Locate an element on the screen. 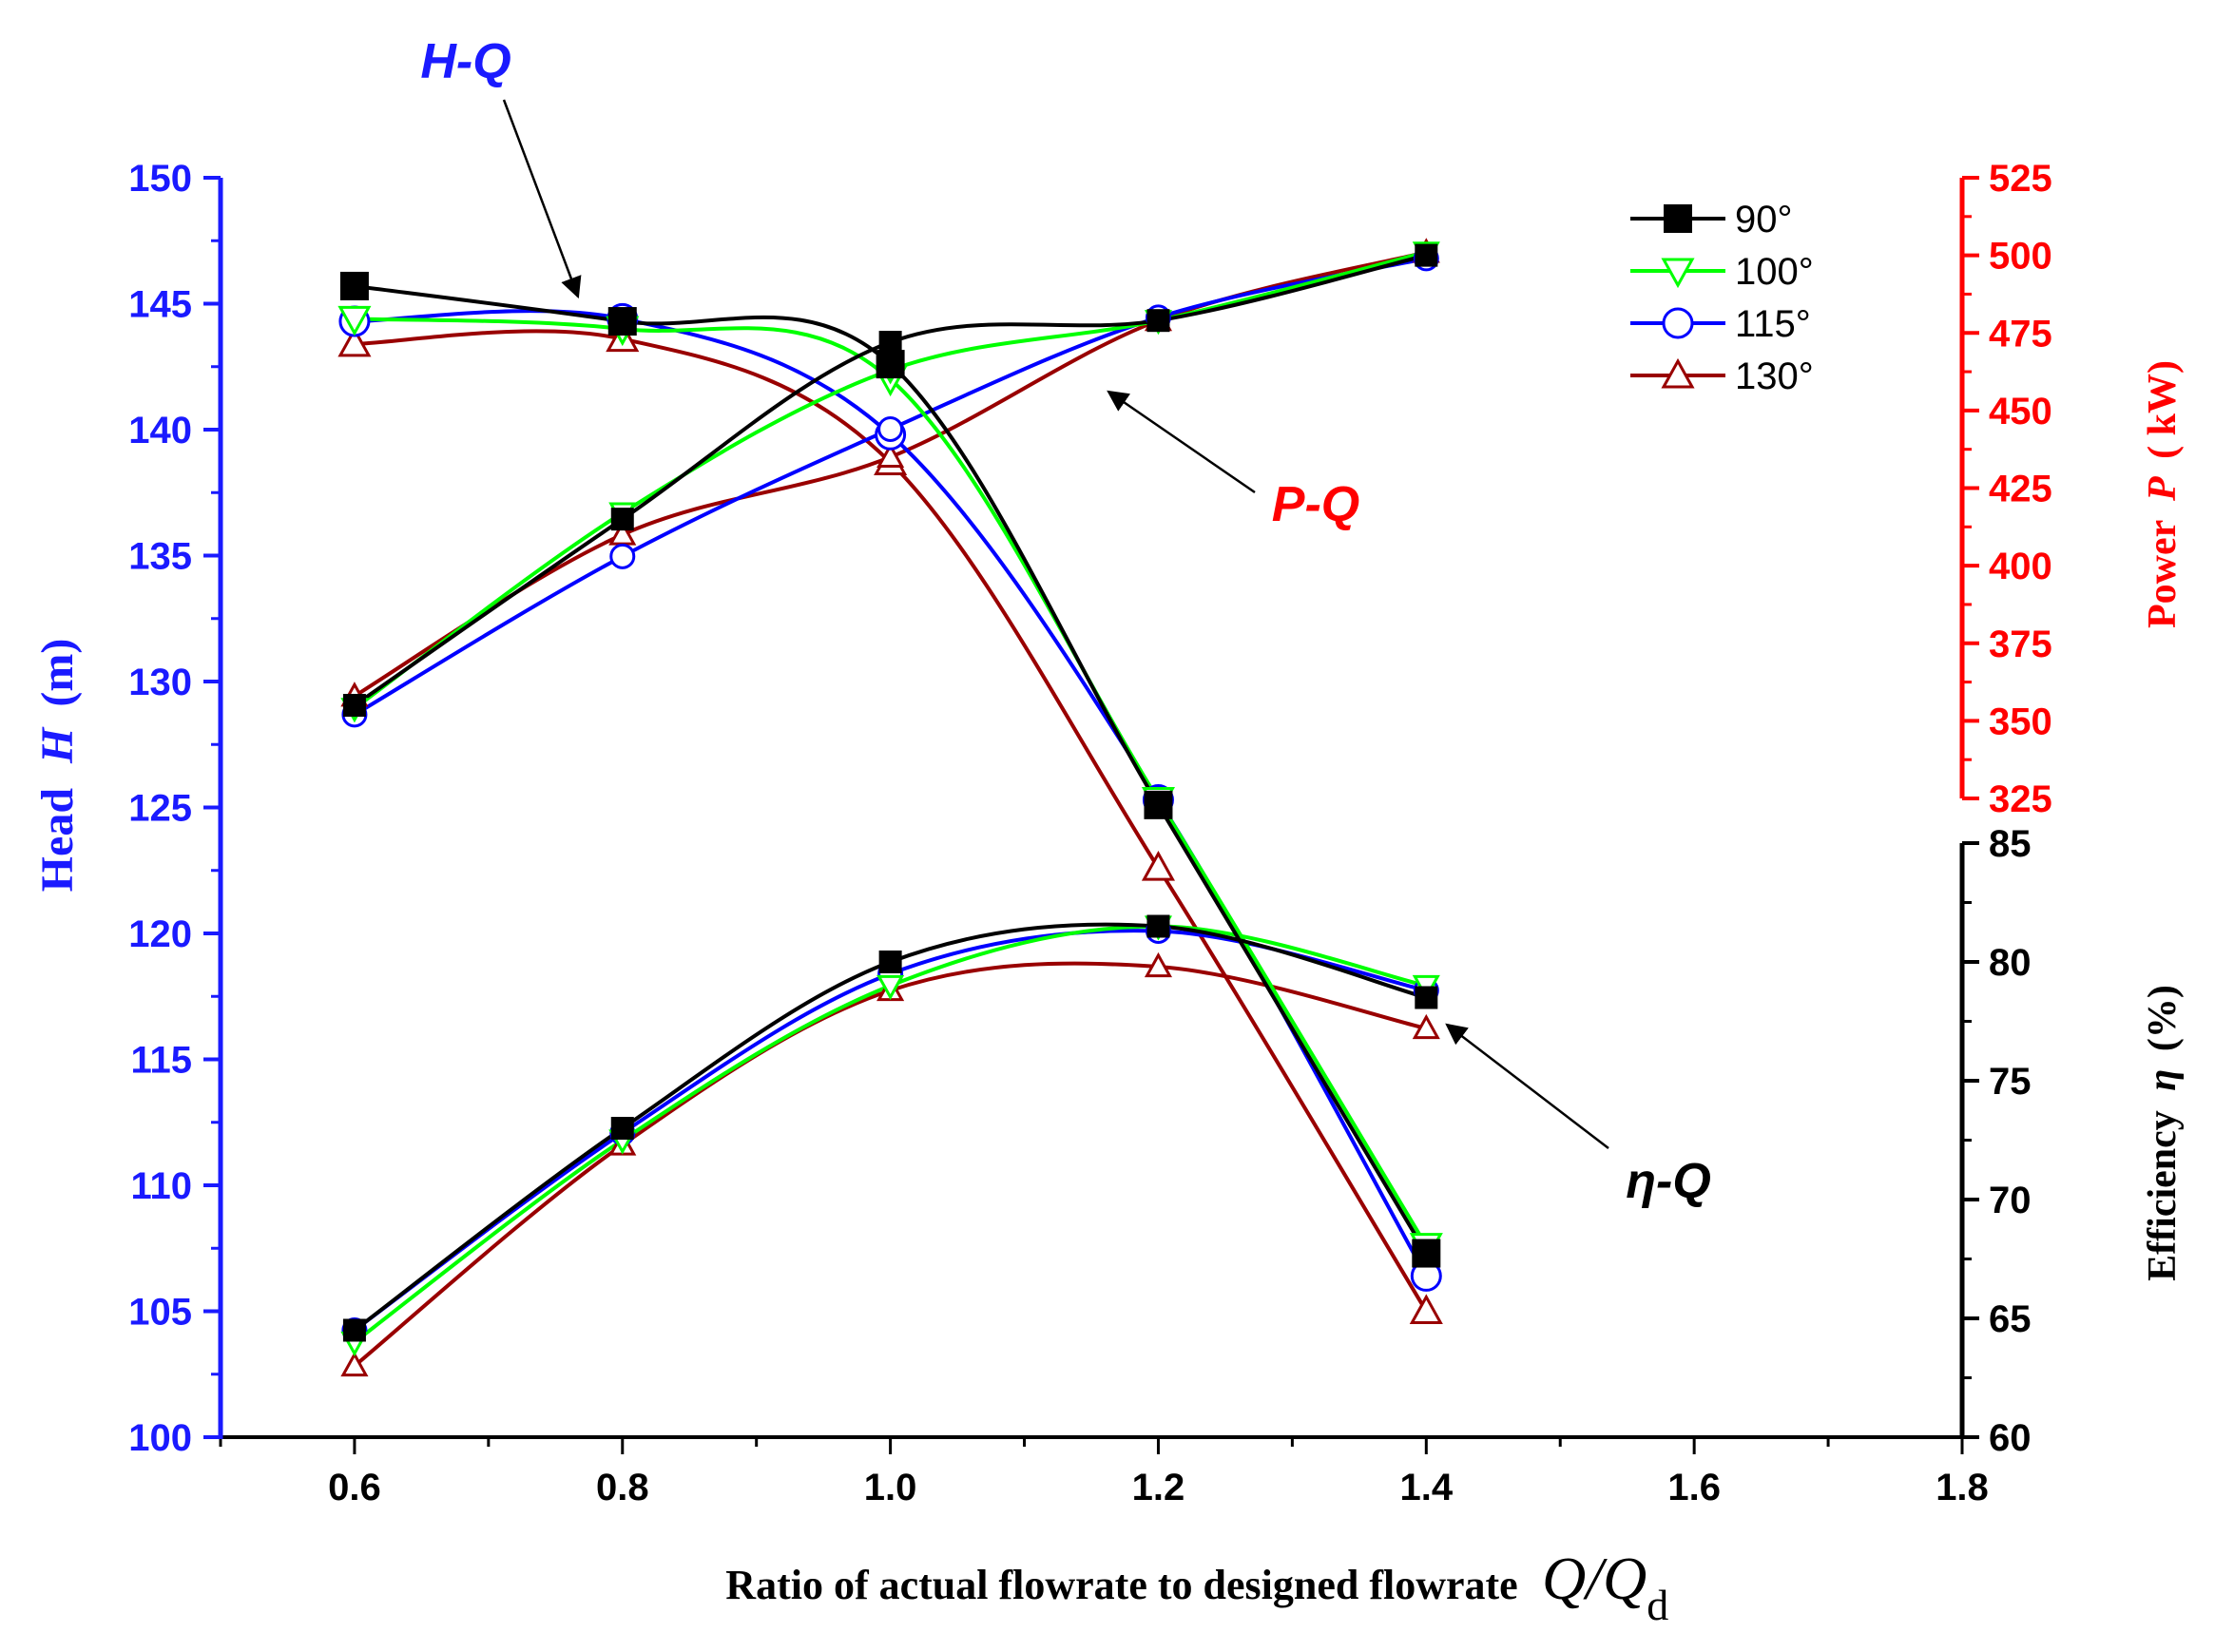  y-power-tick-label: 475 is located at coordinates (2020, 334).